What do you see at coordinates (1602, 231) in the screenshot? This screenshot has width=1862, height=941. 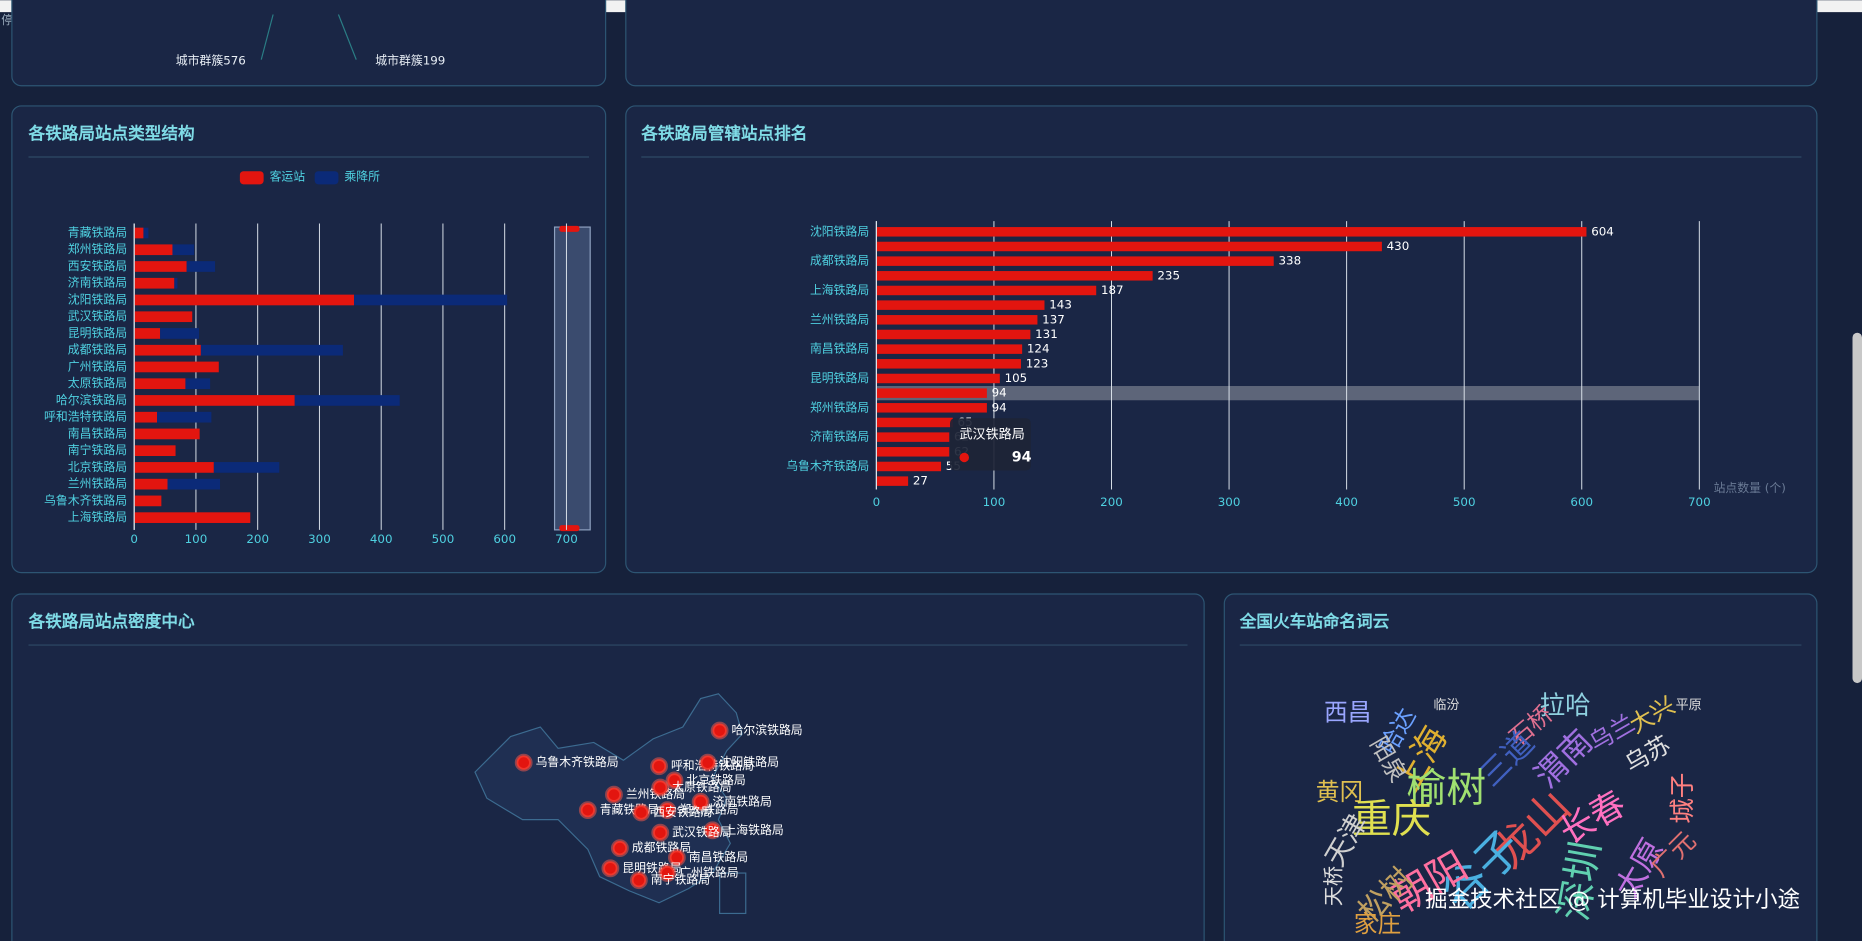 I see `value-label: 604` at bounding box center [1602, 231].